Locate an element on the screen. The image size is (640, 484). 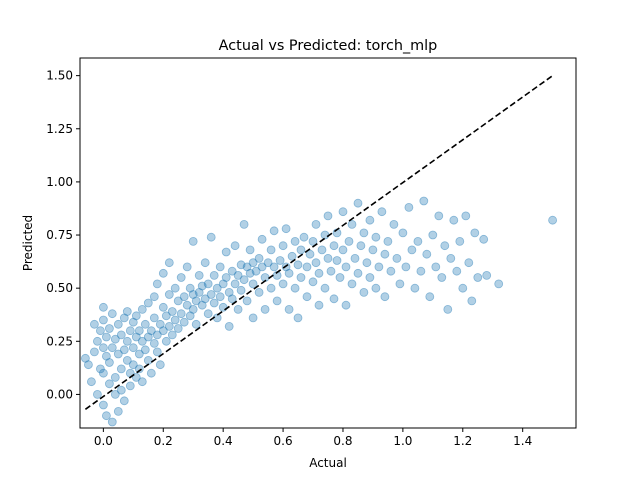
y-axis-ticks: 0.00 0.25 0.50 0.75 1.00 1.25 1.50 is located at coordinates (63, 235).